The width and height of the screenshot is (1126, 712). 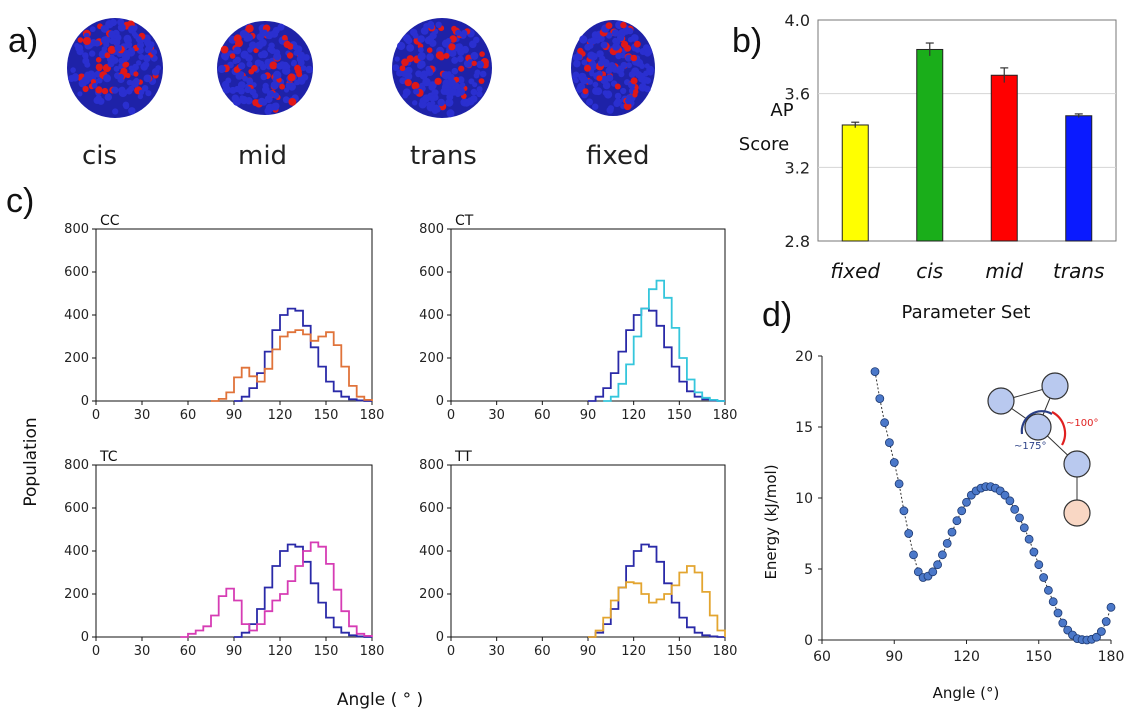 What do you see at coordinates (431, 358) in the screenshot?
I see `y-tick-label: 200` at bounding box center [431, 358].